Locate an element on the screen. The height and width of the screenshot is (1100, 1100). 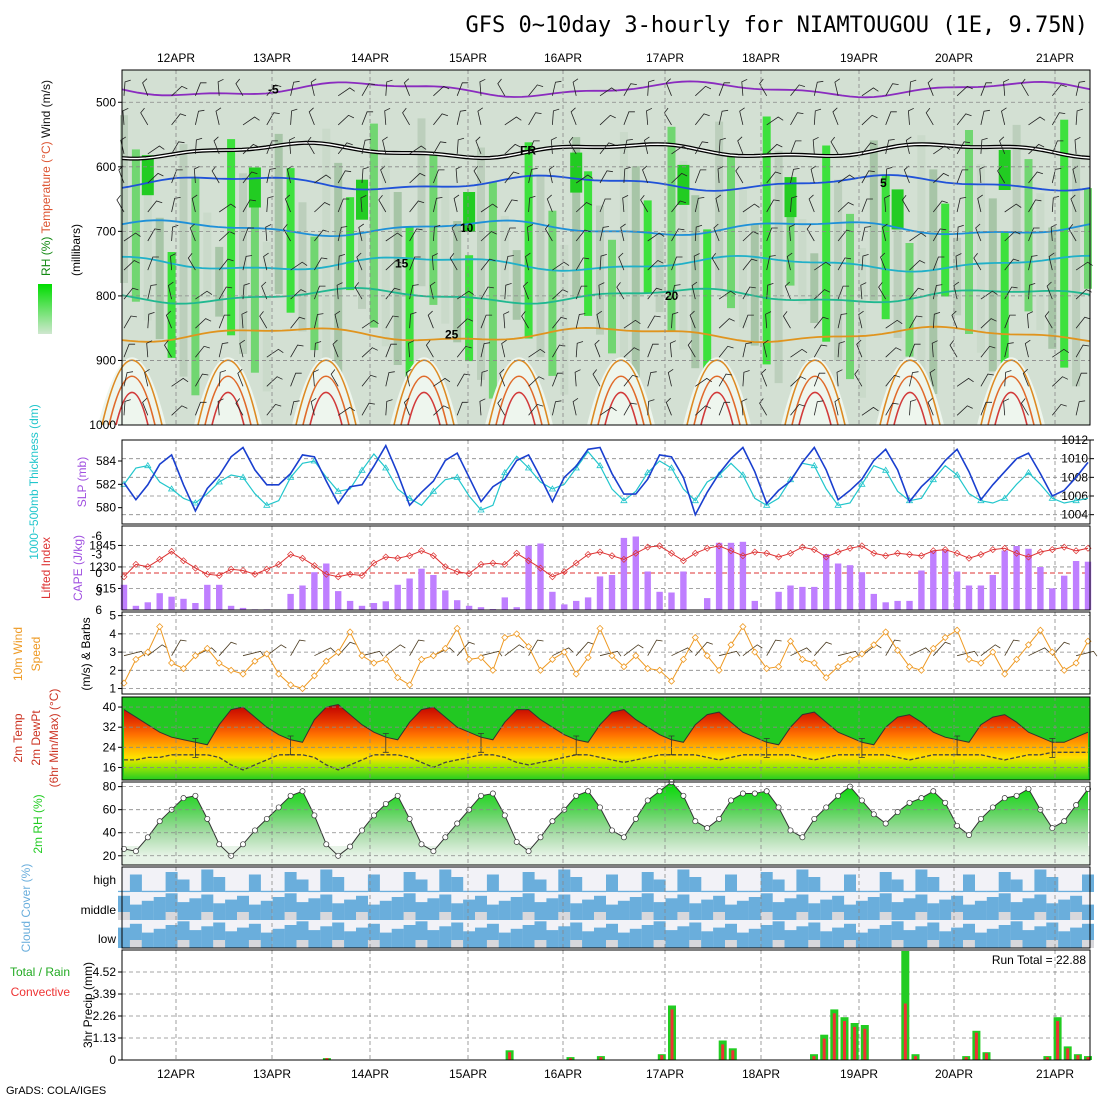
rh-series is located at coordinates (606, 819).